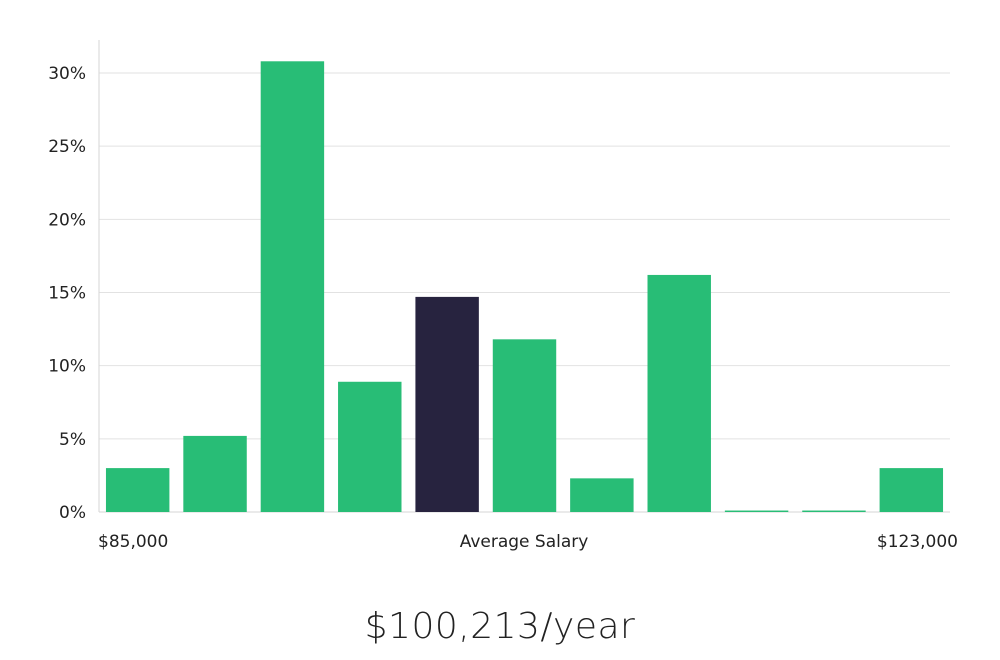 This screenshot has width=1000, height=660. I want to click on bar-highlight, so click(447, 404).